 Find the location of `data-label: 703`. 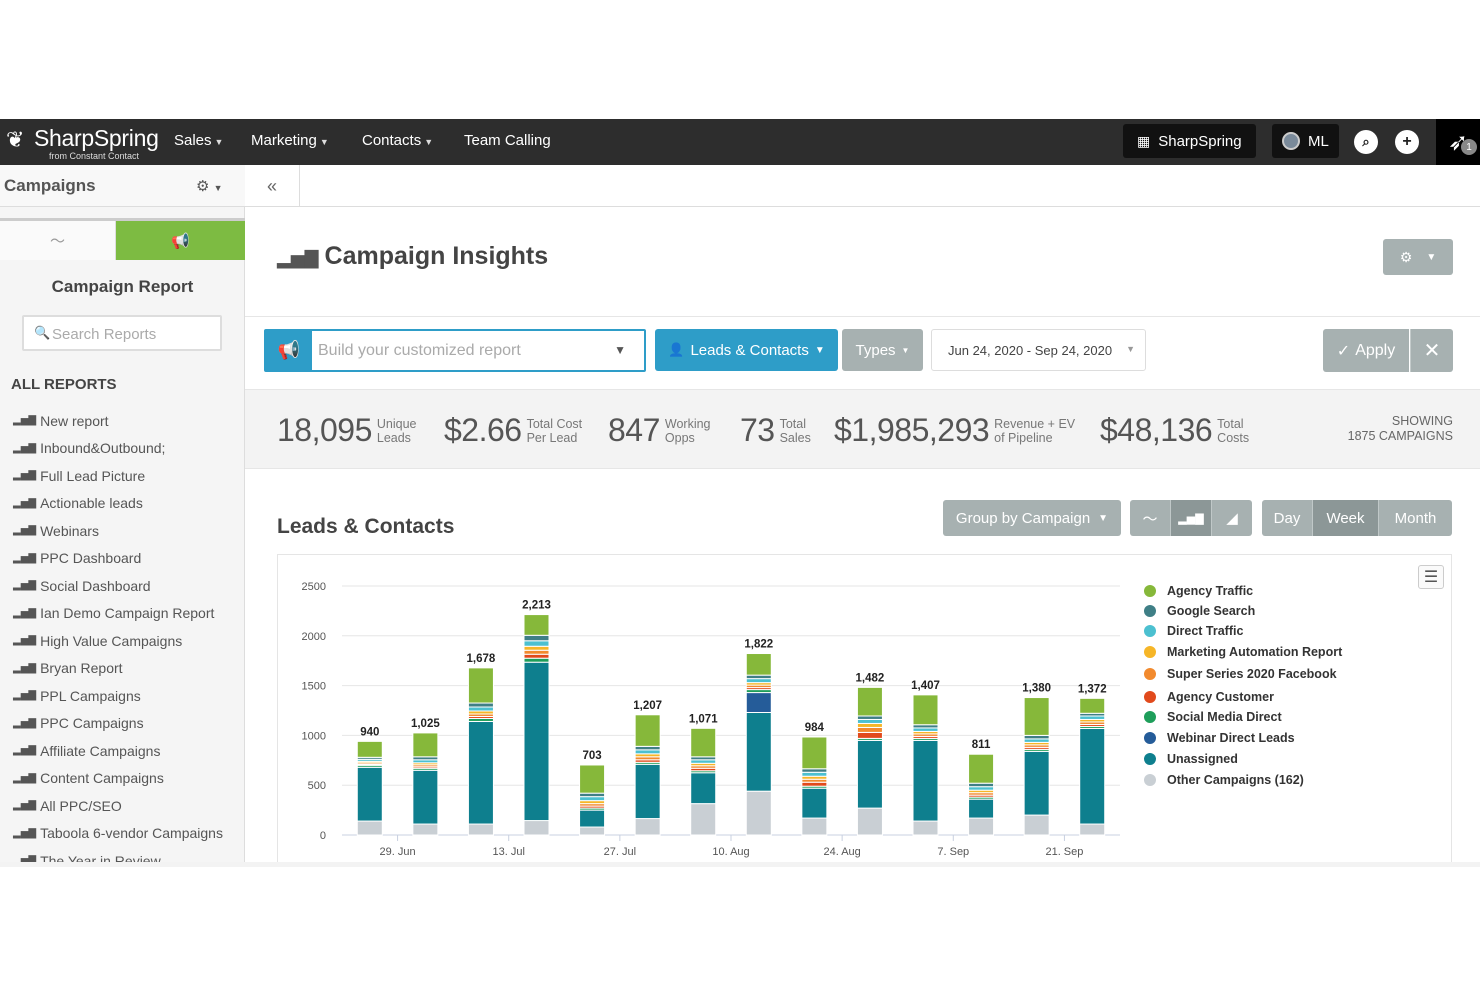

data-label: 703 is located at coordinates (591, 756).